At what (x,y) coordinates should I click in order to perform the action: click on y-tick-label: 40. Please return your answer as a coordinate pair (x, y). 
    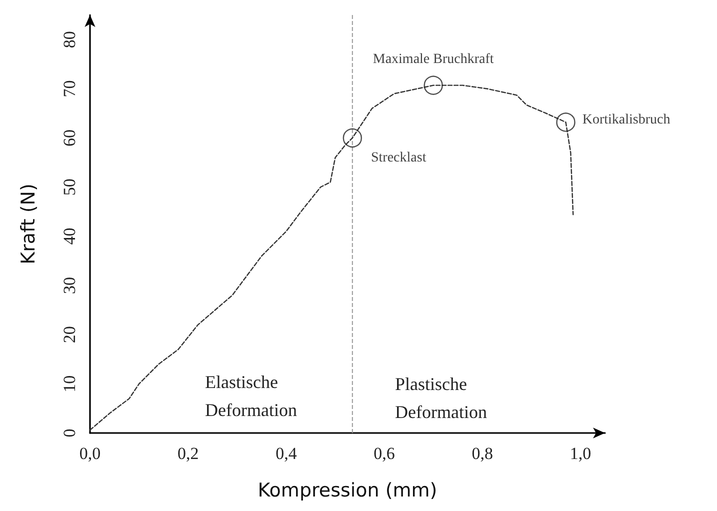
    Looking at the image, I should click on (69, 236).